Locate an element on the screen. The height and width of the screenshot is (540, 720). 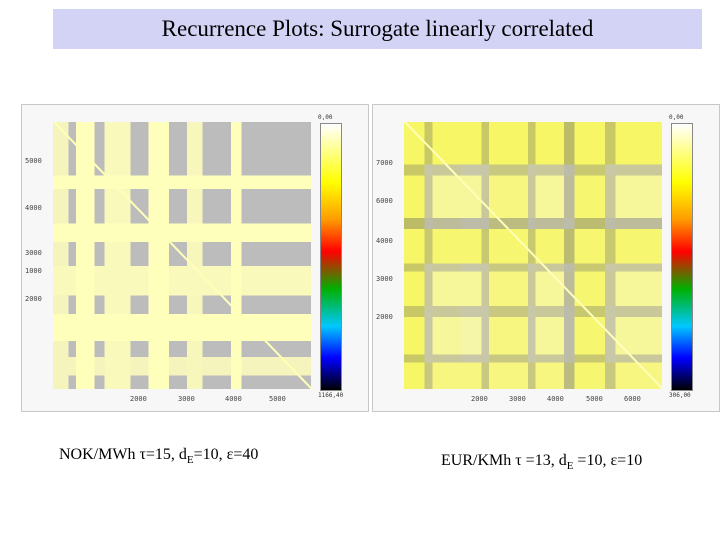
right-plot-caption: EUR/KMh τ =13, dE =10, ε=10 is located at coordinates (541, 462).